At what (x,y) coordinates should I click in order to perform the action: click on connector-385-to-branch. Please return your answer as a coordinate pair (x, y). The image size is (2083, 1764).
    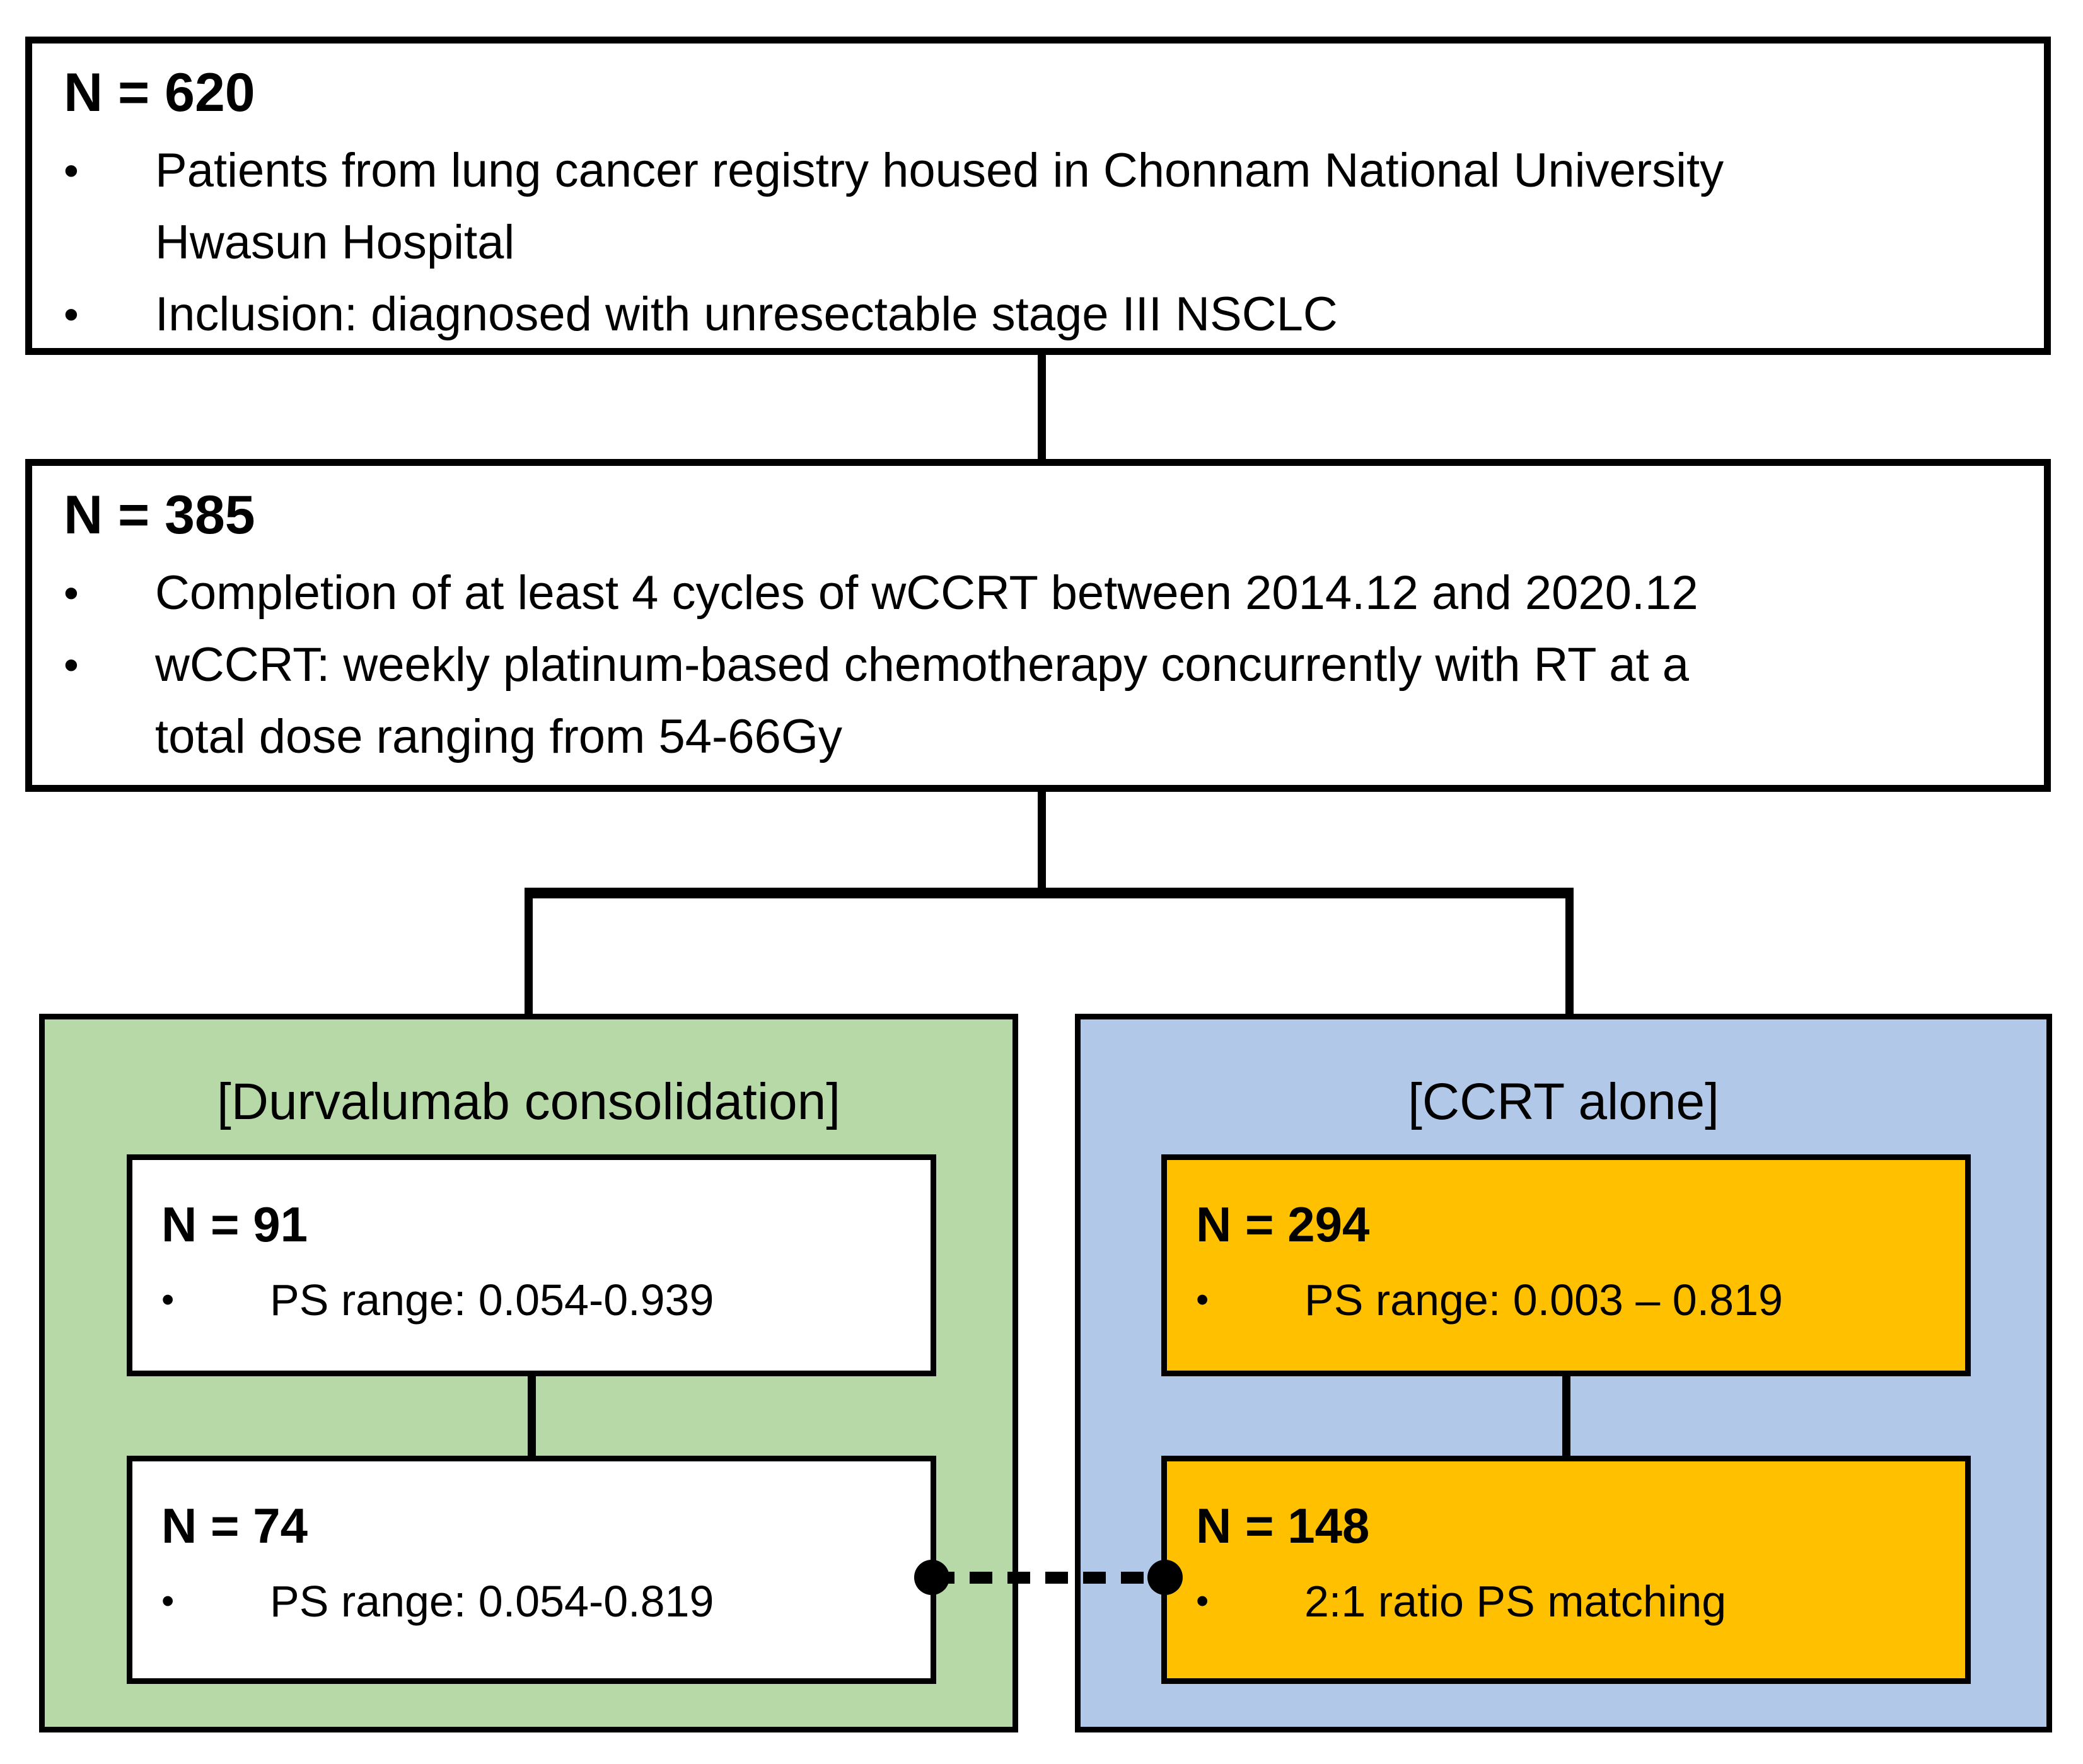
    Looking at the image, I should click on (1042, 842).